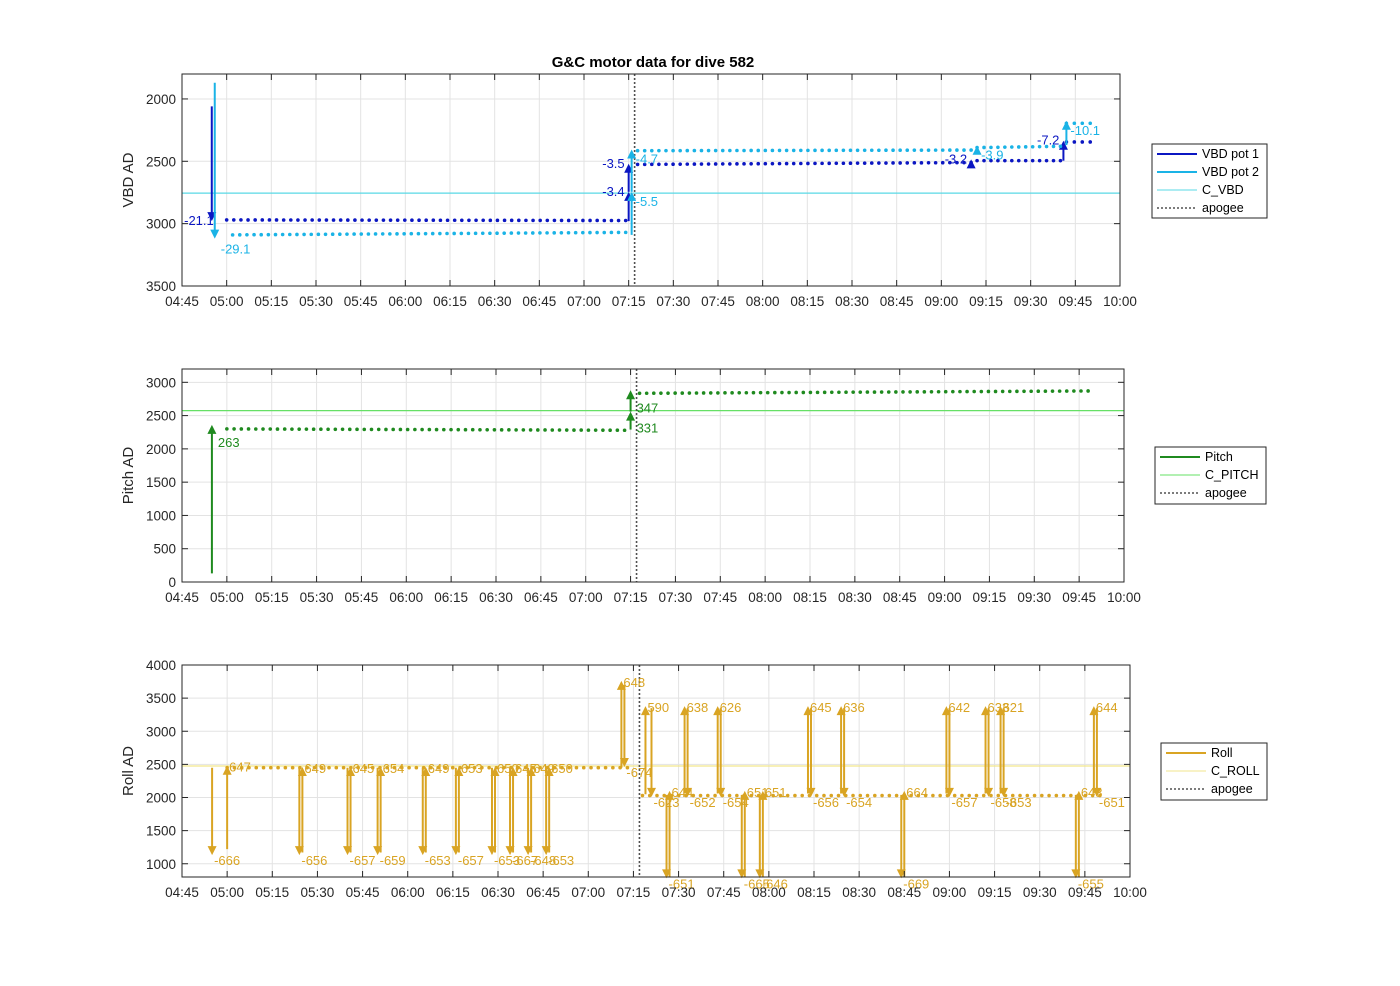 The width and height of the screenshot is (1400, 986). Describe the element at coordinates (648, 407) in the screenshot. I see `move-label: 347` at that location.